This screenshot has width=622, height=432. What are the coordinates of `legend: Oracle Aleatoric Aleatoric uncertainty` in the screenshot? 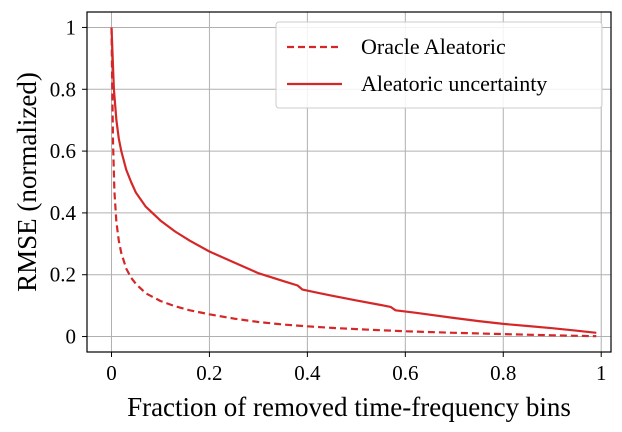 It's located at (439, 65).